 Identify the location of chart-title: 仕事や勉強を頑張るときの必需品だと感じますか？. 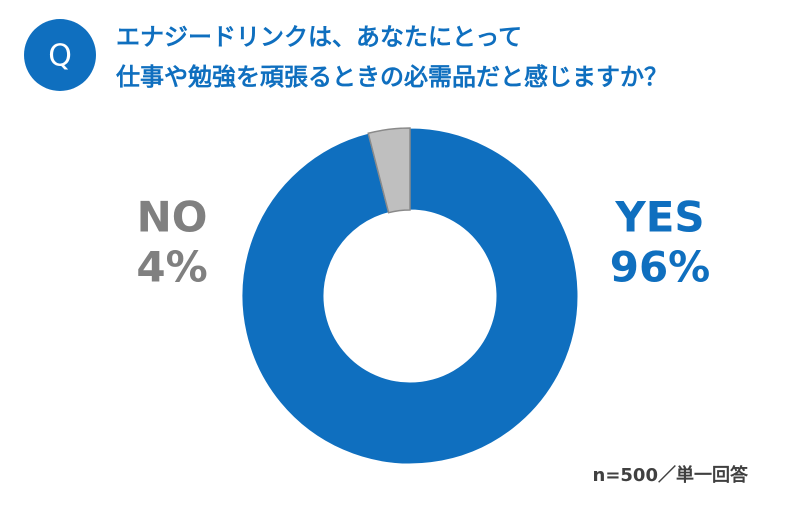
(391, 77).